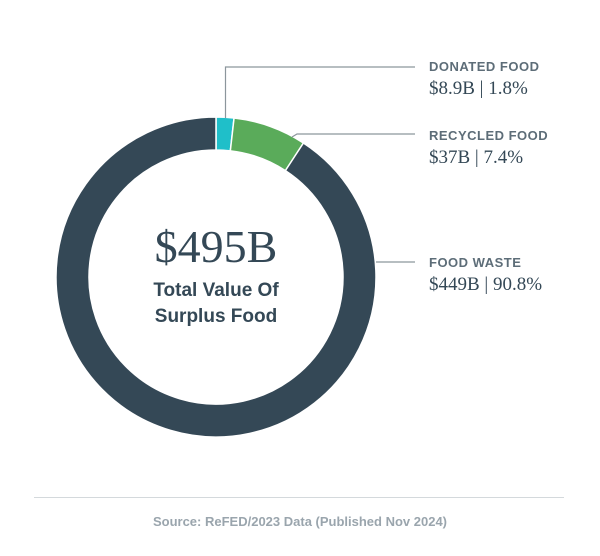 The image size is (600, 556). Describe the element at coordinates (319, 92) in the screenshot. I see `leader-line-donated-food` at that location.